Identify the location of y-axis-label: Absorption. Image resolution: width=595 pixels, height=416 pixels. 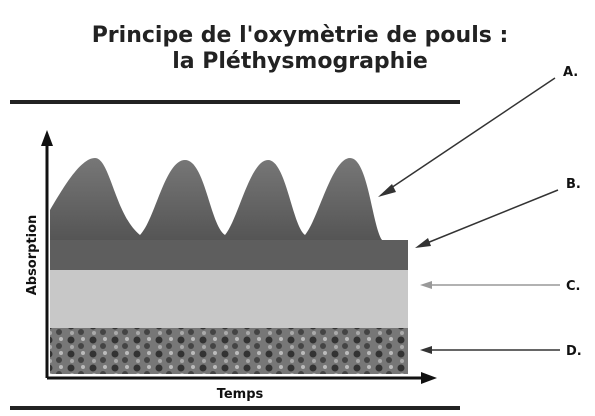
(32, 255).